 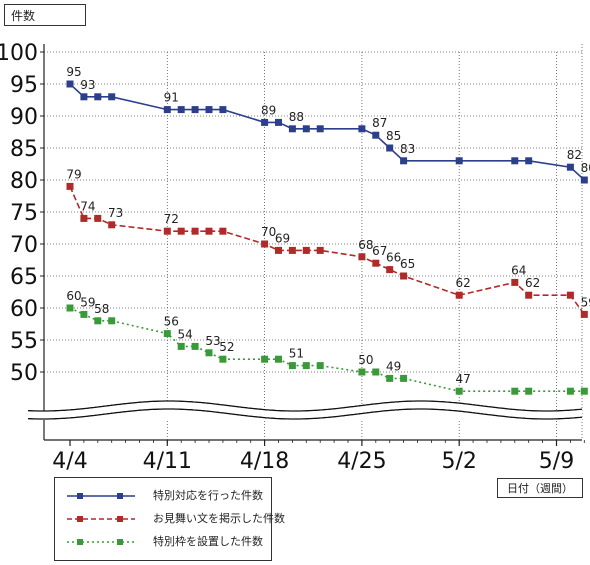 I want to click on legend-label-special-slot: 特別枠を設置した件数, so click(x=208, y=541).